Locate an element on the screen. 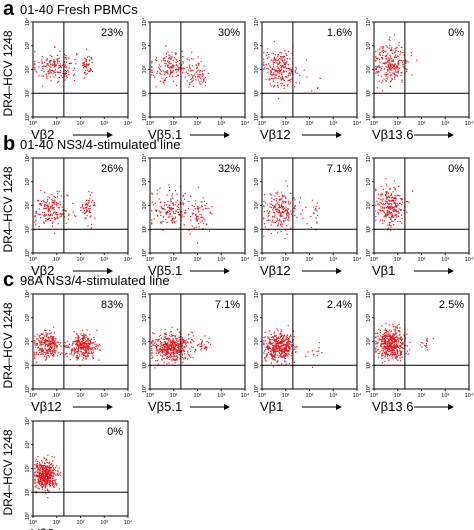 The width and height of the screenshot is (474, 530). percent-label: 2.5% is located at coordinates (451, 305).